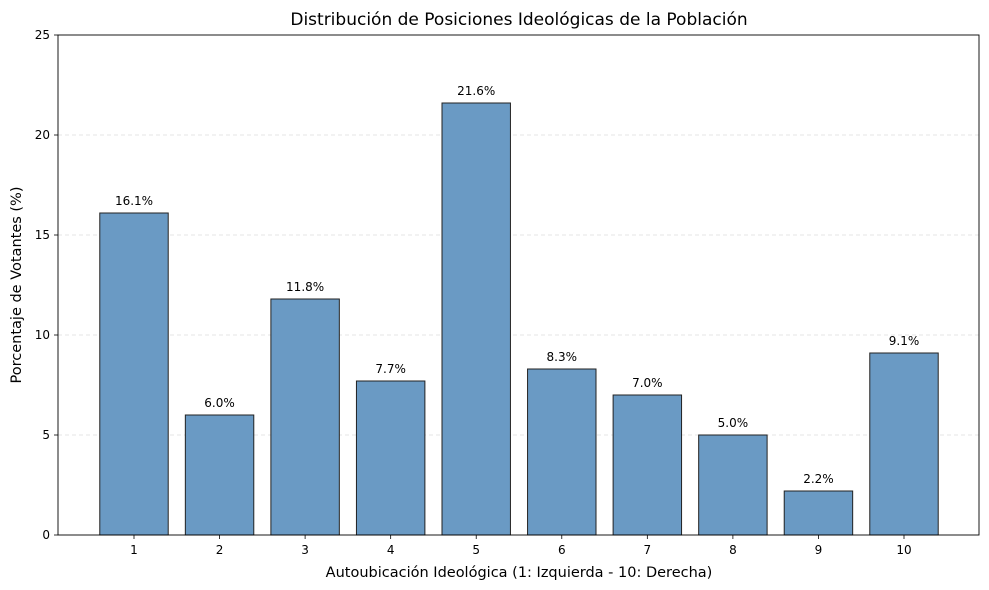  I want to click on x-tick-label: 3, so click(305, 550).